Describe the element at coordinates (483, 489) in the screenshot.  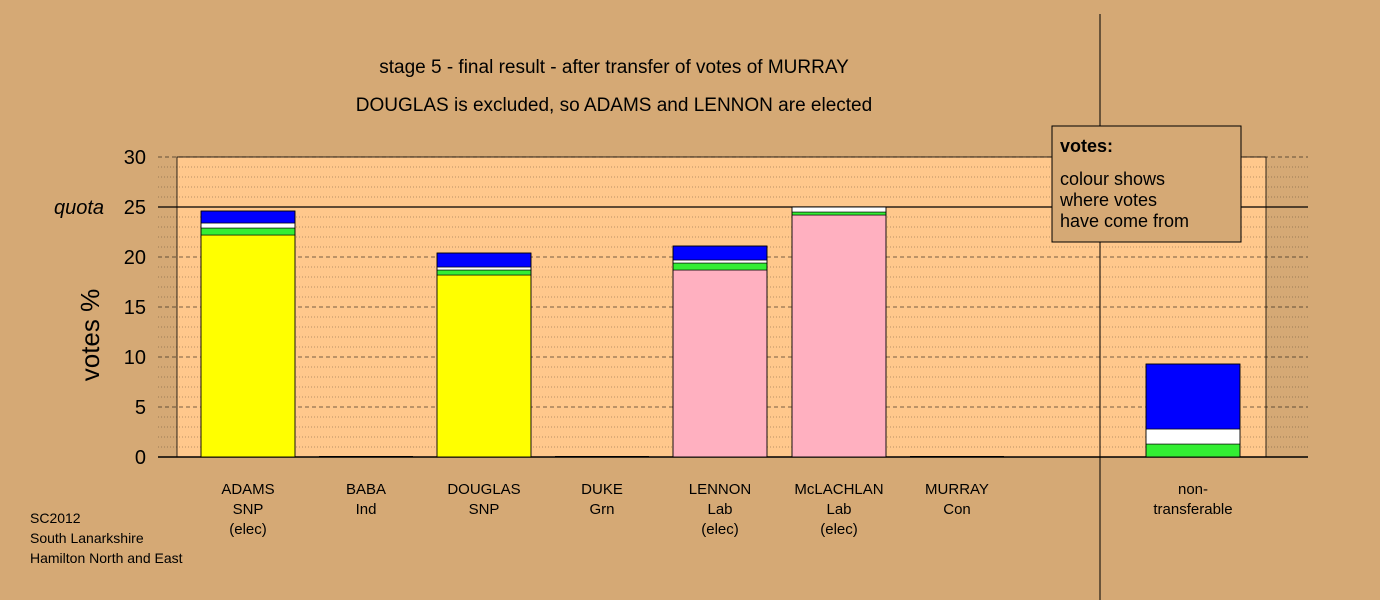
I see `category-label: DOUGLAS` at that location.